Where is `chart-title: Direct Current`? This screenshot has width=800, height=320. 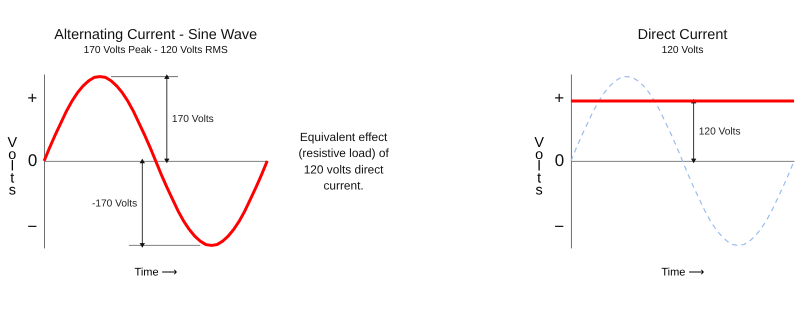 chart-title: Direct Current is located at coordinates (683, 35).